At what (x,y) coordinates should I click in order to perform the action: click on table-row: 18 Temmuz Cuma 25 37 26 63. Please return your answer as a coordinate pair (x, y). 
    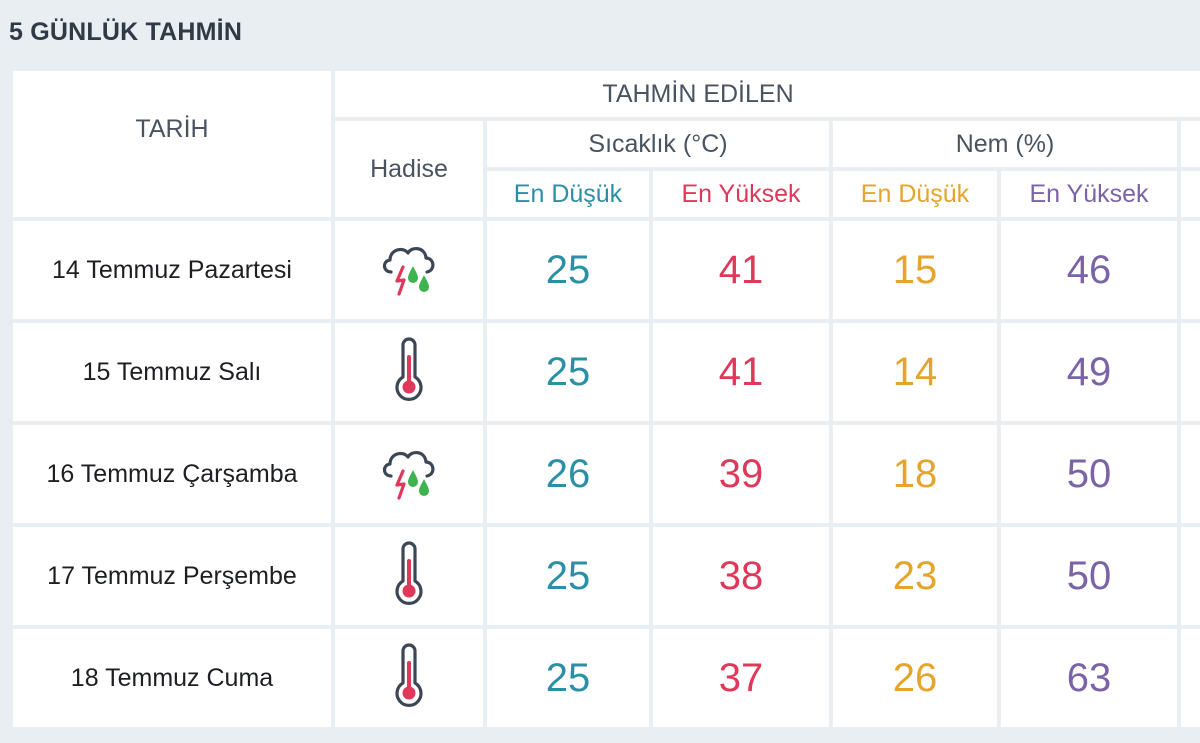
    Looking at the image, I should click on (606, 678).